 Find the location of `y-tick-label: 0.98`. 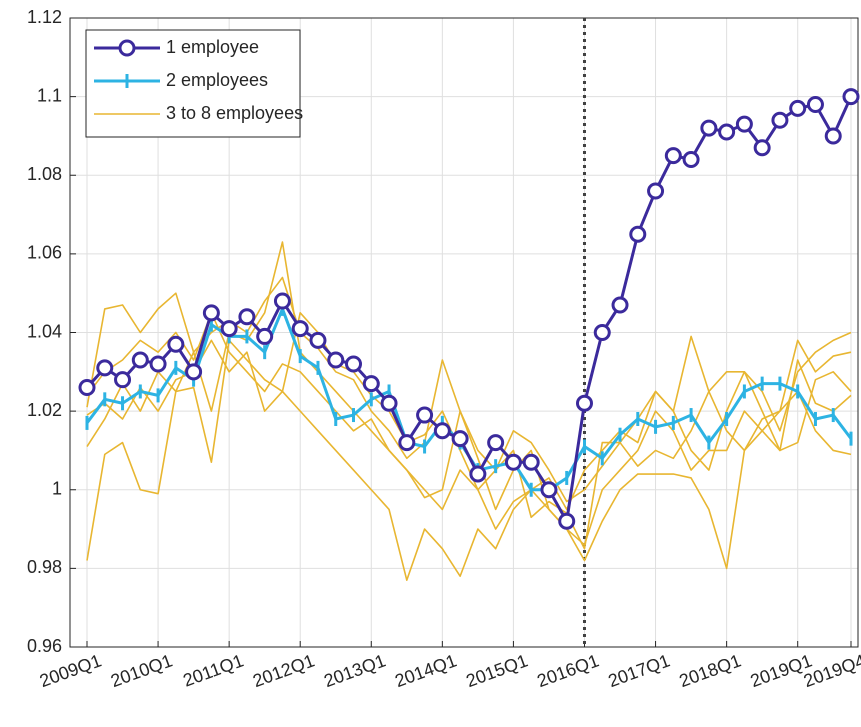

y-tick-label: 0.98 is located at coordinates (44, 567).